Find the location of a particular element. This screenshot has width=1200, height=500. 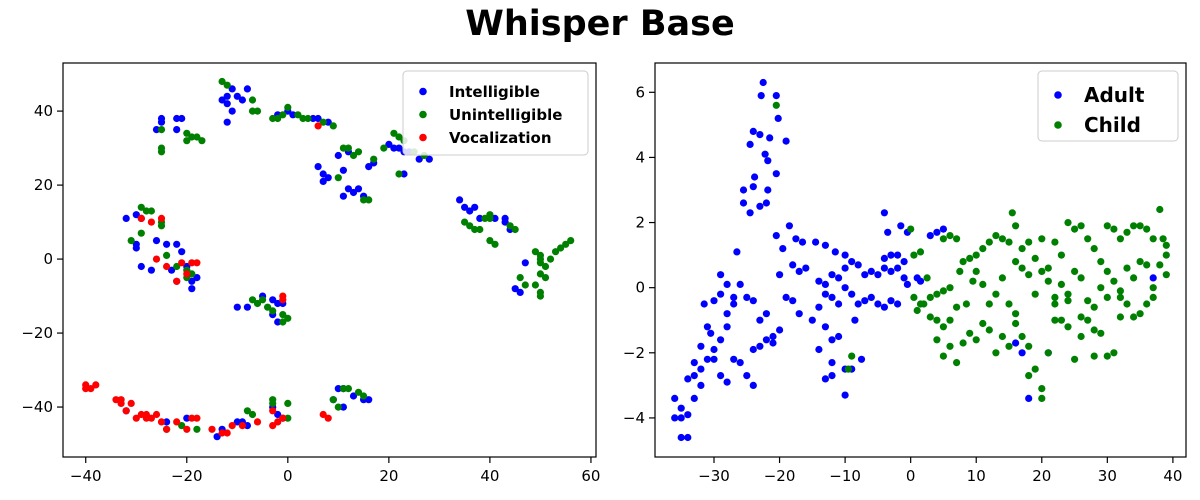

legend-marker is located at coordinates (423, 91).